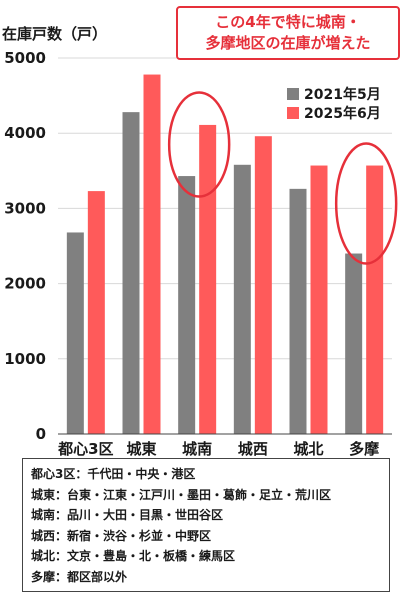 The width and height of the screenshot is (408, 600). I want to click on y-tick-label: 3000, so click(25, 208).